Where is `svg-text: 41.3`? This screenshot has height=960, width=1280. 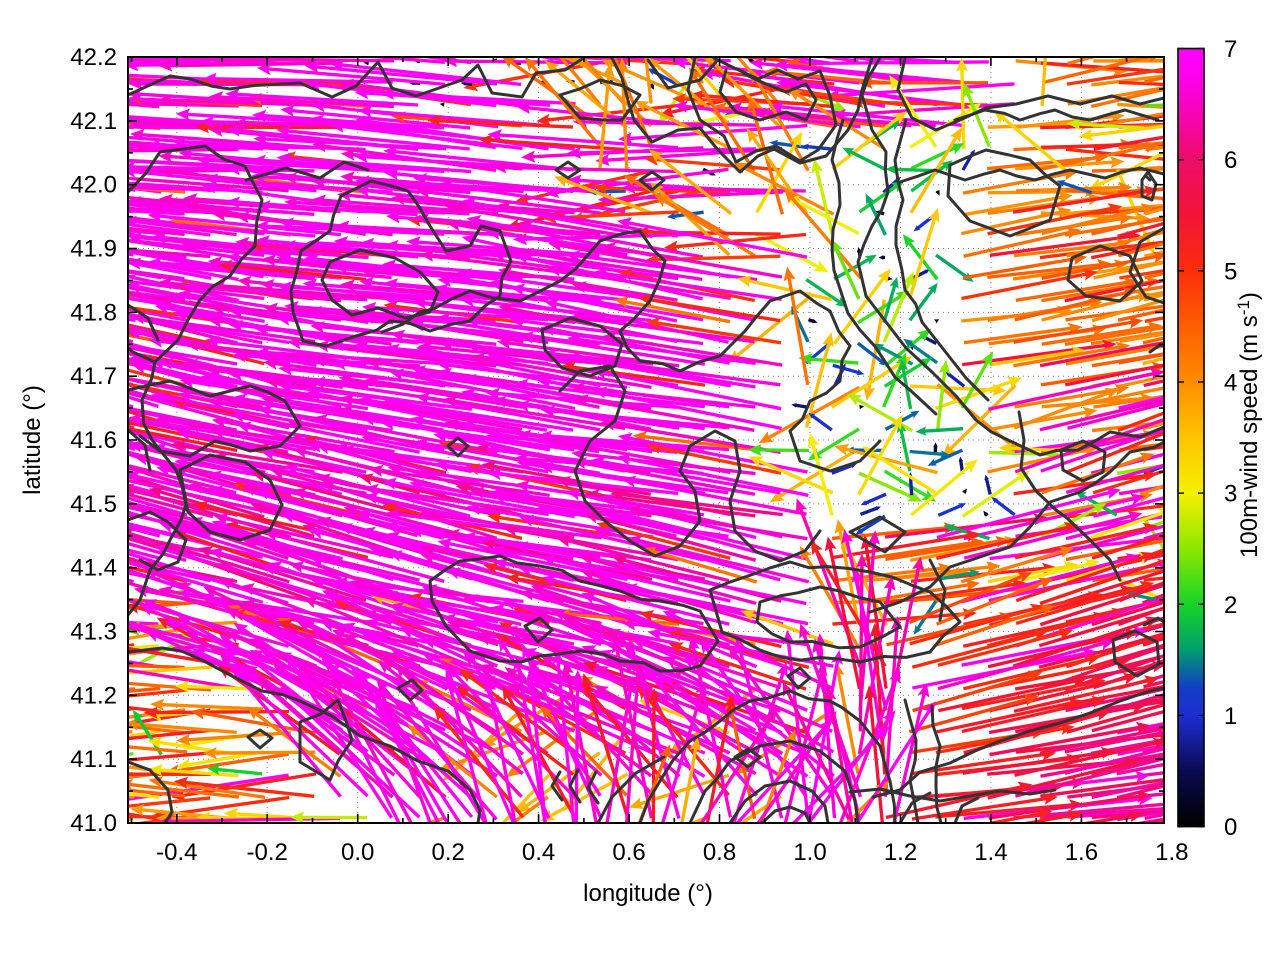
svg-text: 41.3 is located at coordinates (93, 632).